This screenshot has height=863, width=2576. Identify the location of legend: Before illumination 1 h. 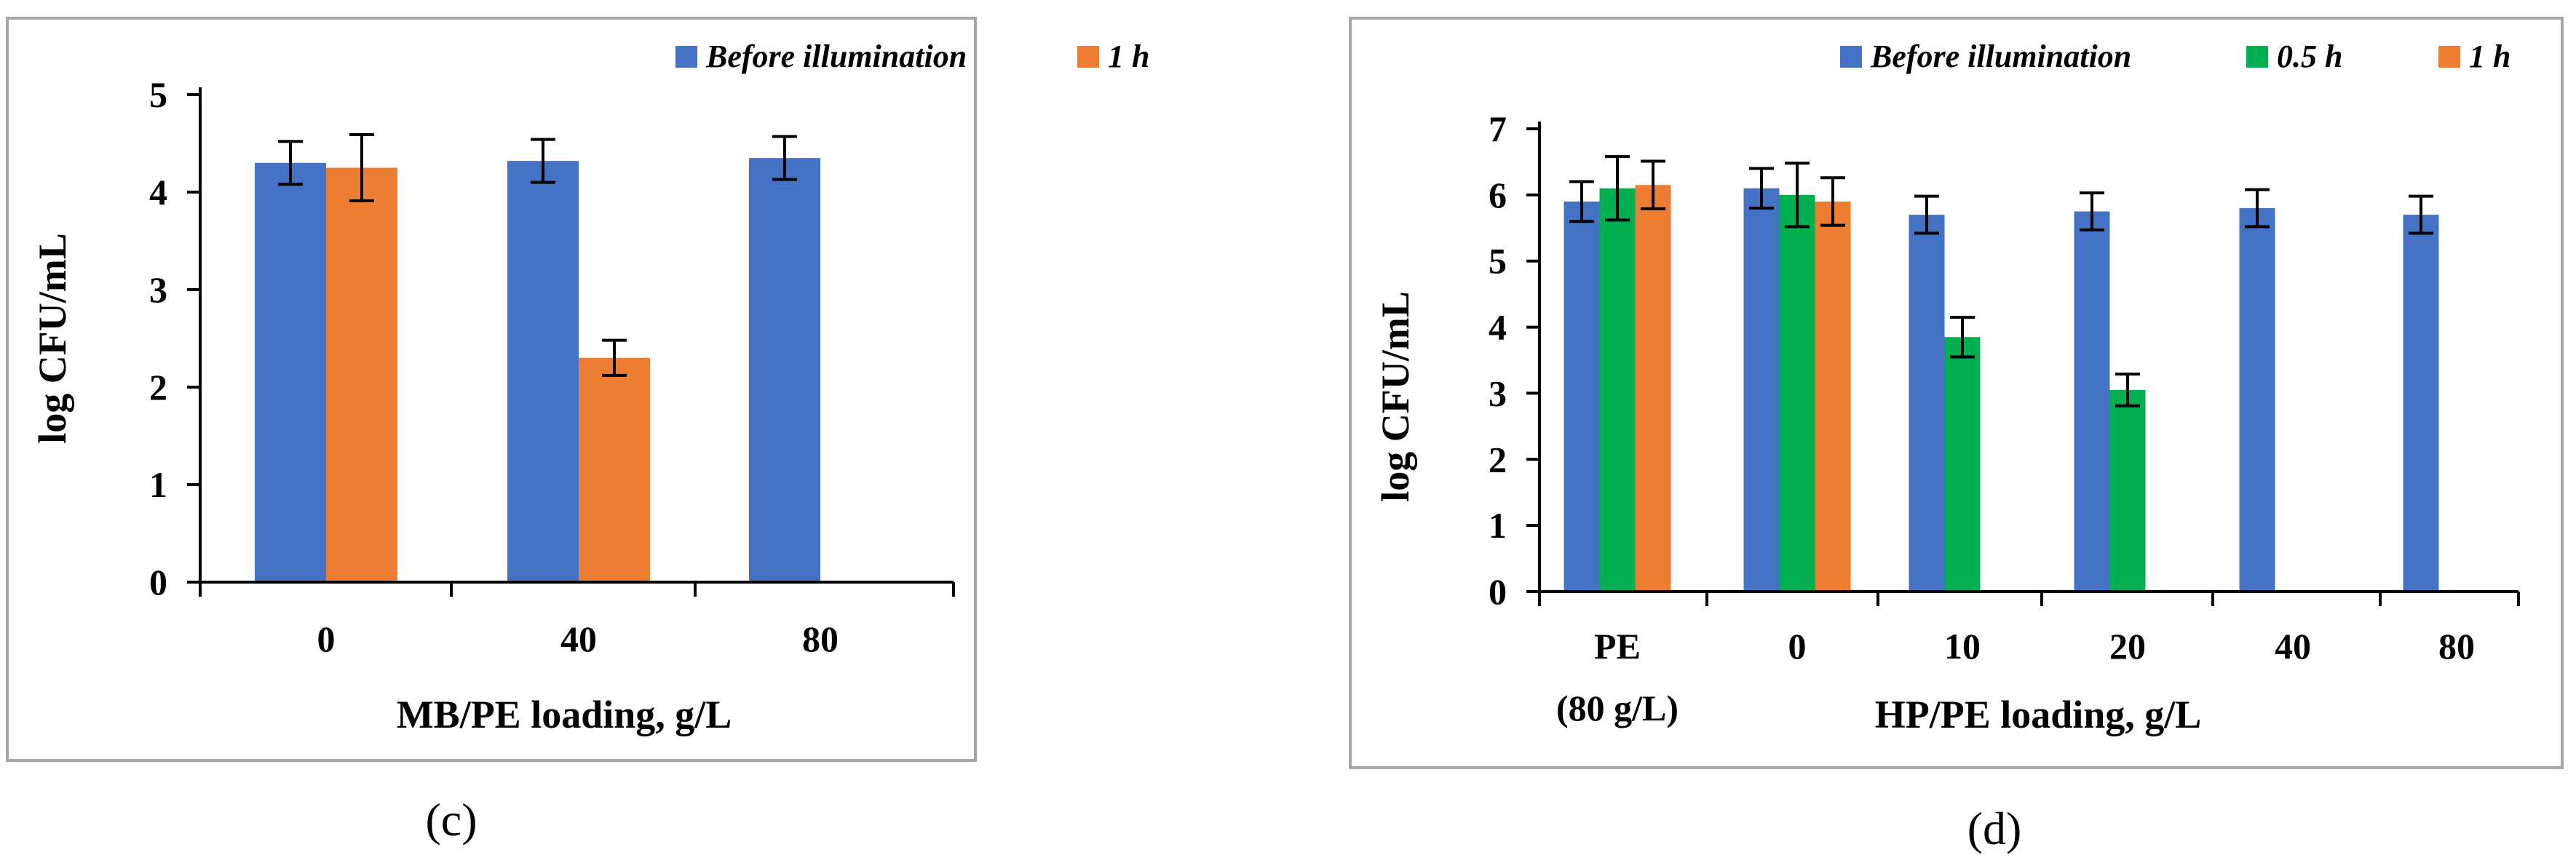
(912, 56).